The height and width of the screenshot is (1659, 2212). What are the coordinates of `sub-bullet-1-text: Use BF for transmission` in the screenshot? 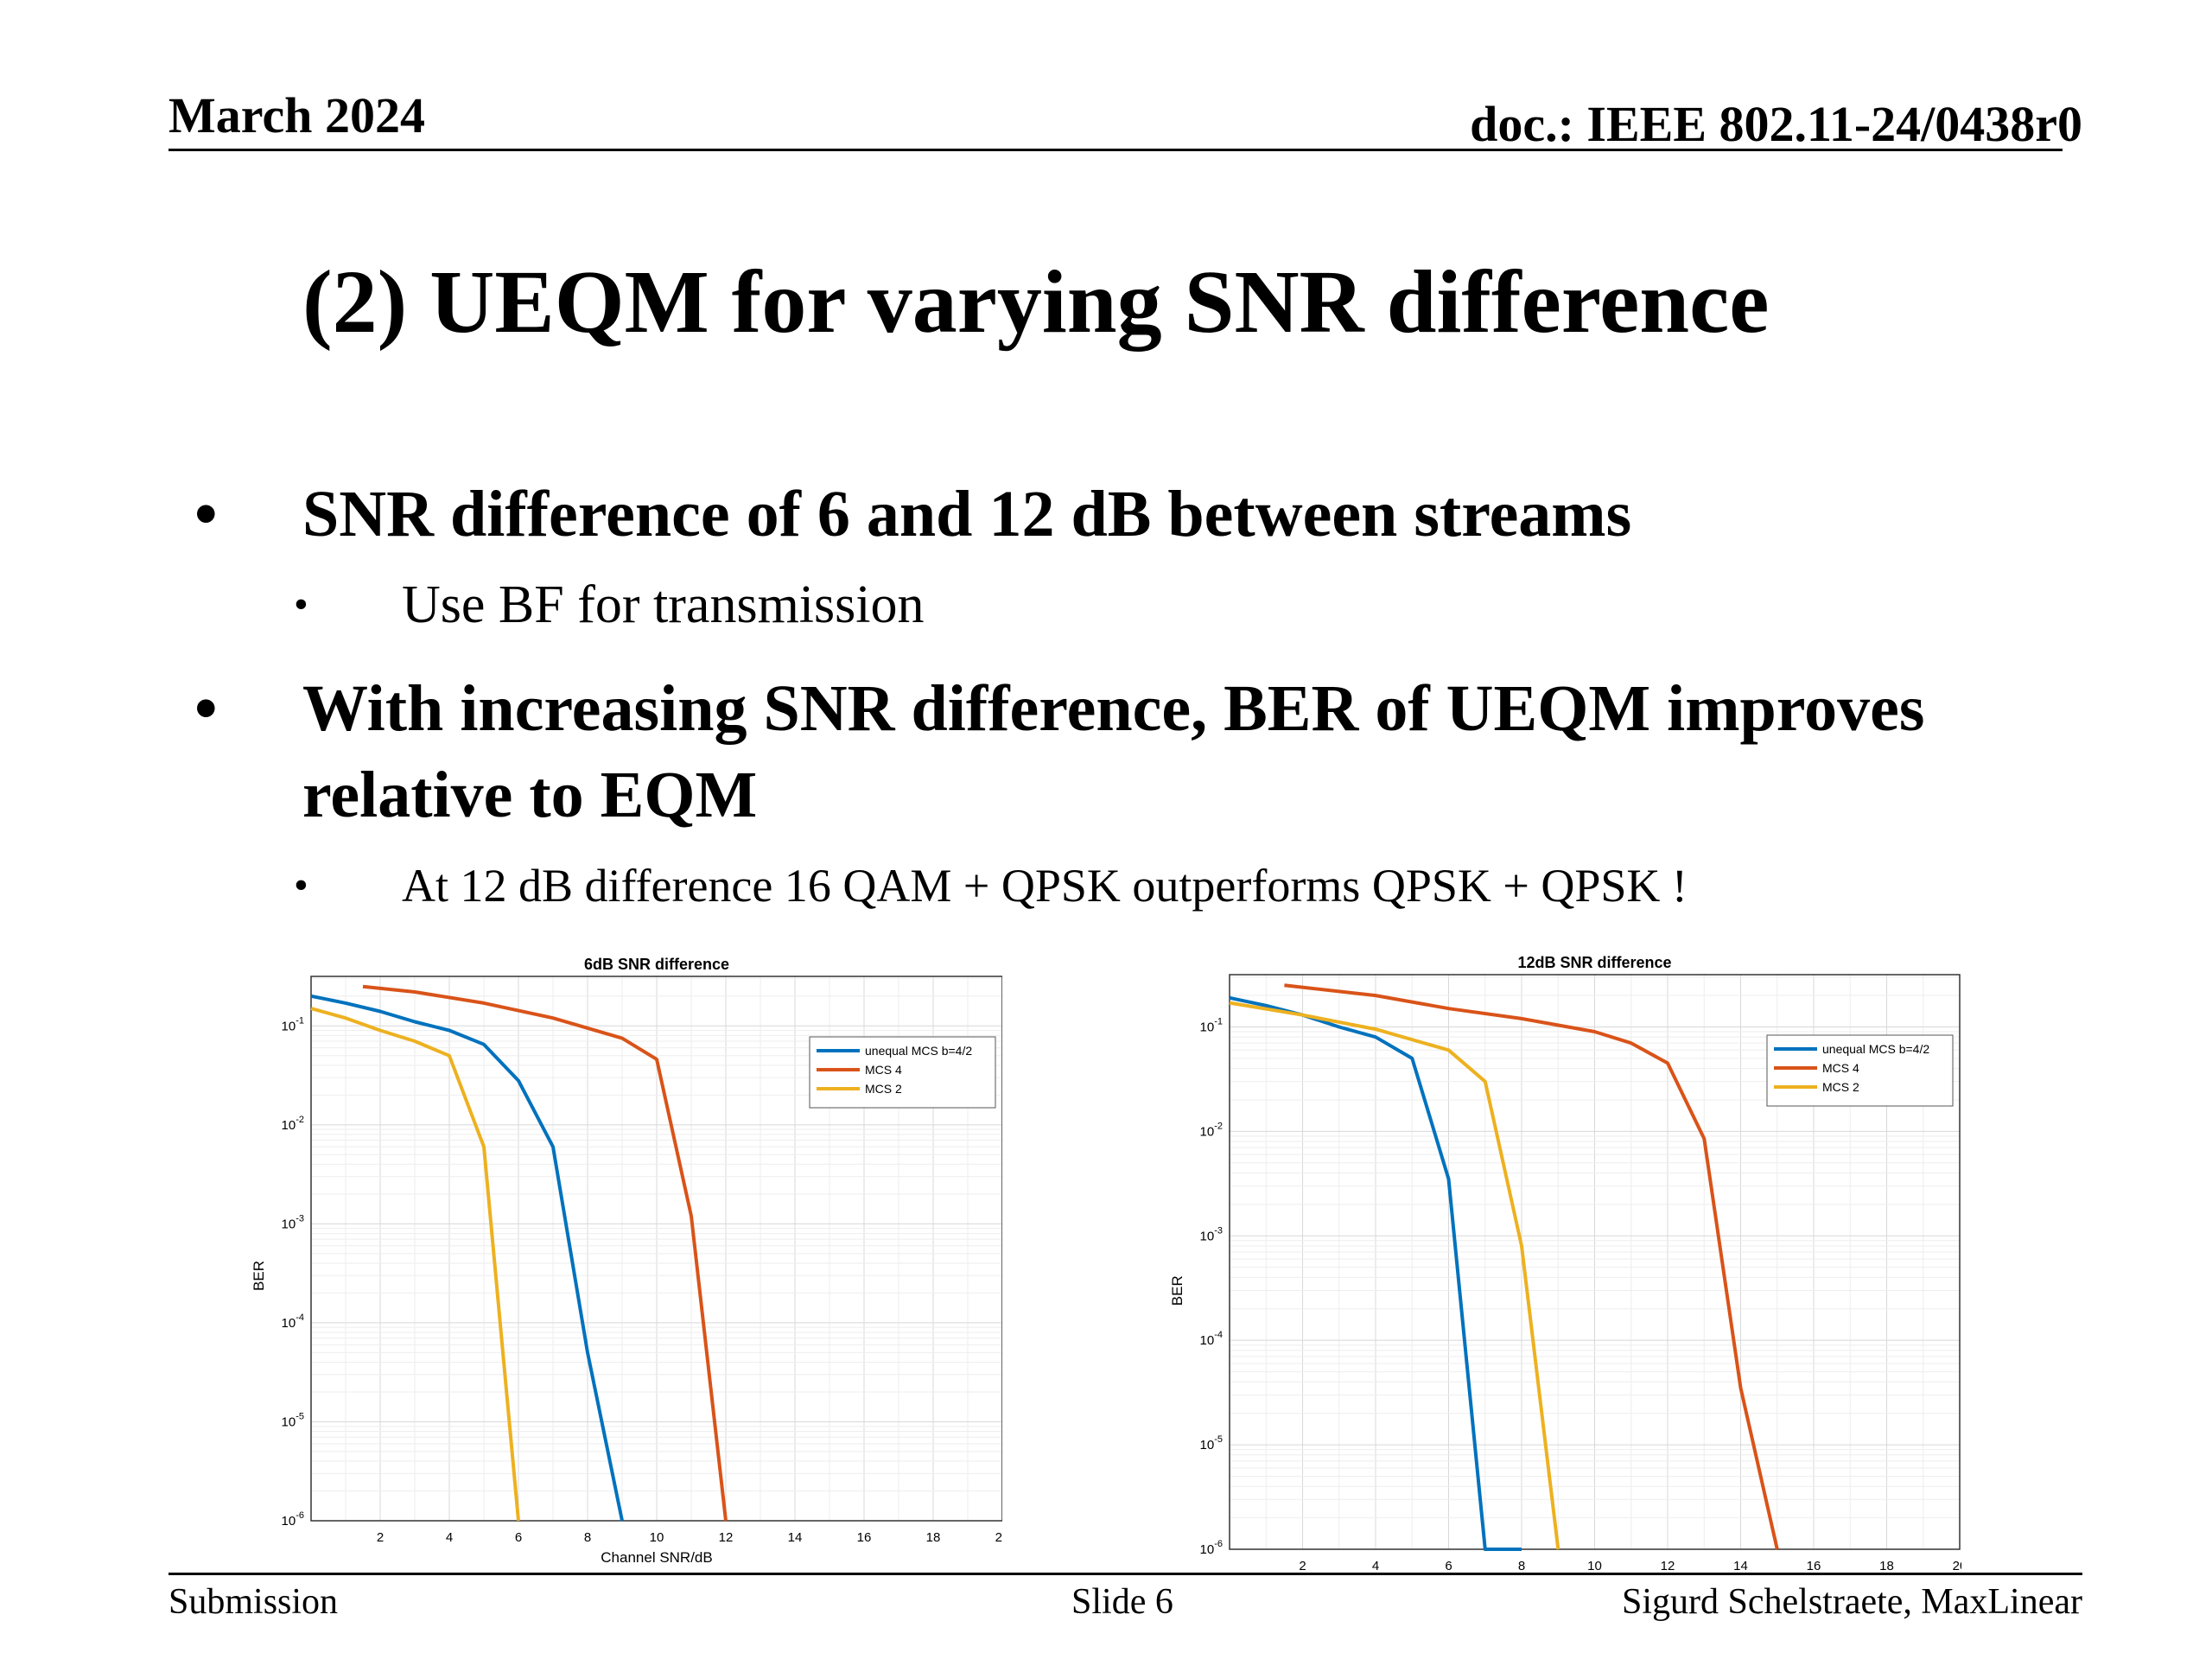 It's located at (663, 604).